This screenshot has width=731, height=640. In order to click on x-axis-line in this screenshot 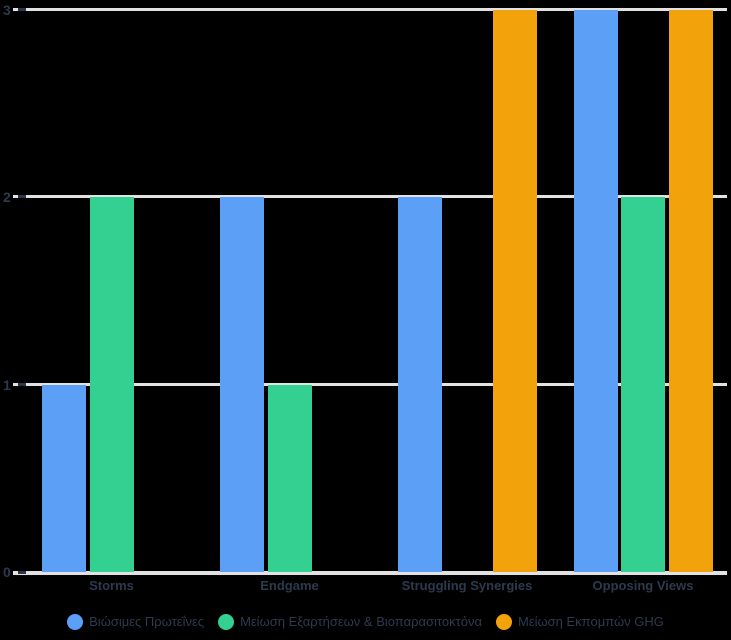, I will do `click(370, 573)`.